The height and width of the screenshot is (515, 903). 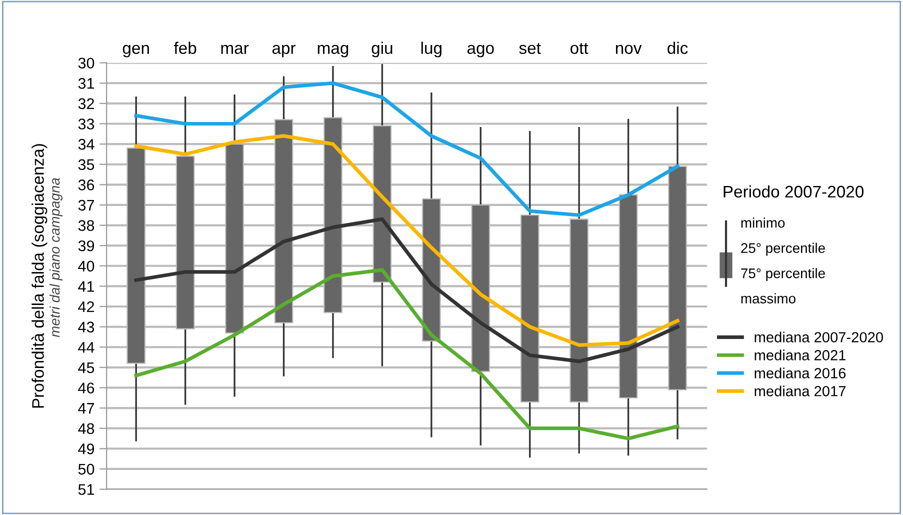 I want to click on y-axis-title: Profondità della falda (soggiacenza), so click(x=39, y=276).